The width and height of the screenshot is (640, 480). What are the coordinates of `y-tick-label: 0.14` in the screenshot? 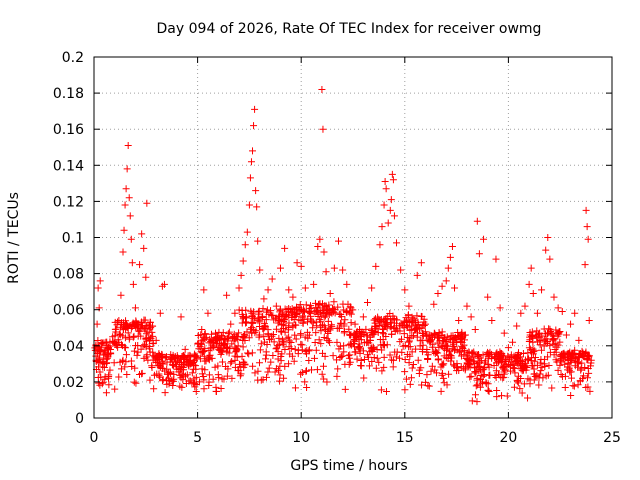 It's located at (68, 166).